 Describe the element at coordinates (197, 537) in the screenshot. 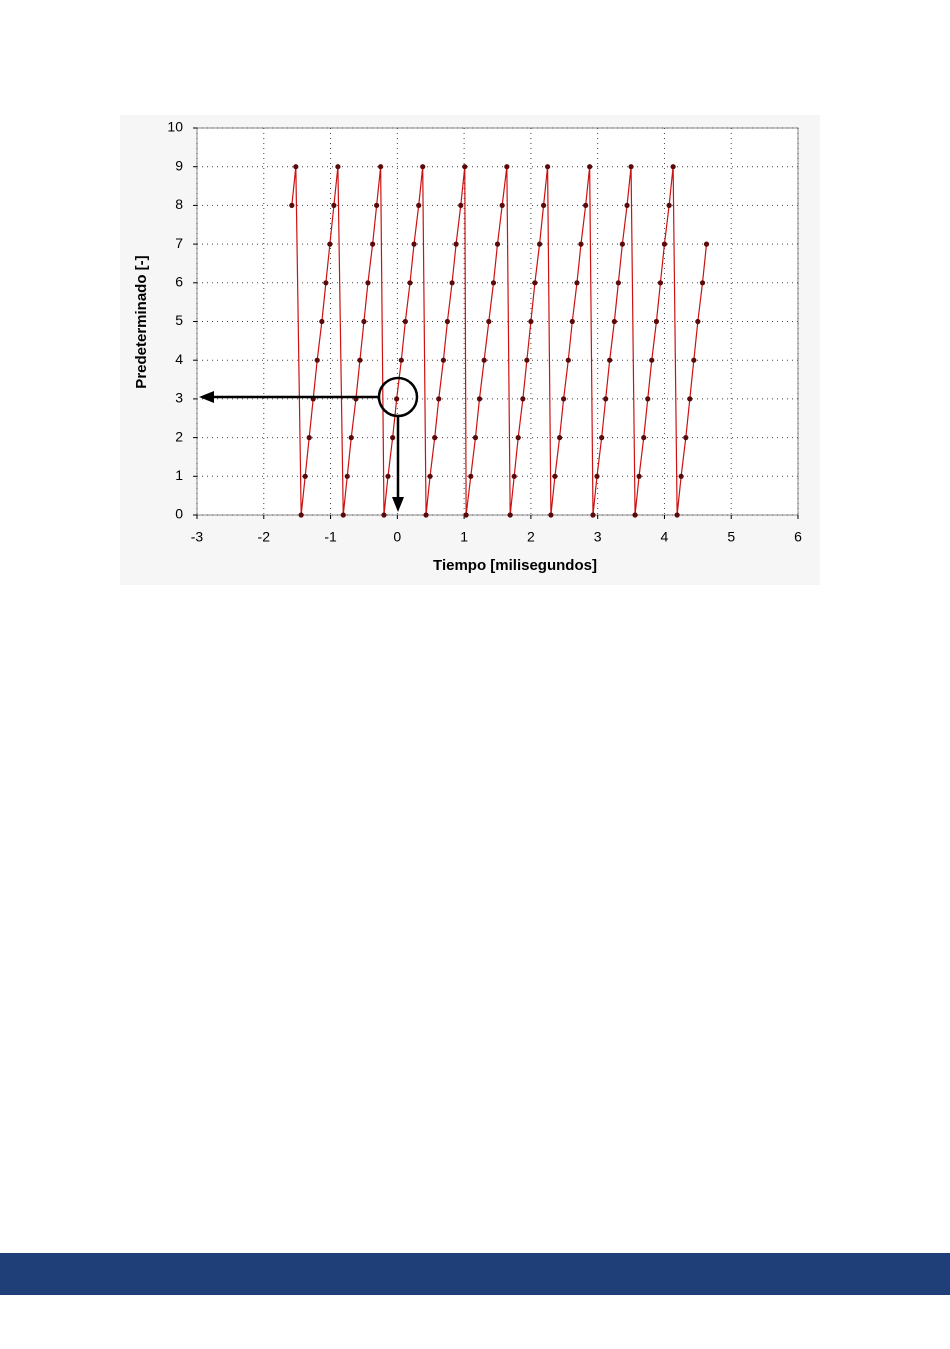

I see `x-tick-label: -3` at that location.